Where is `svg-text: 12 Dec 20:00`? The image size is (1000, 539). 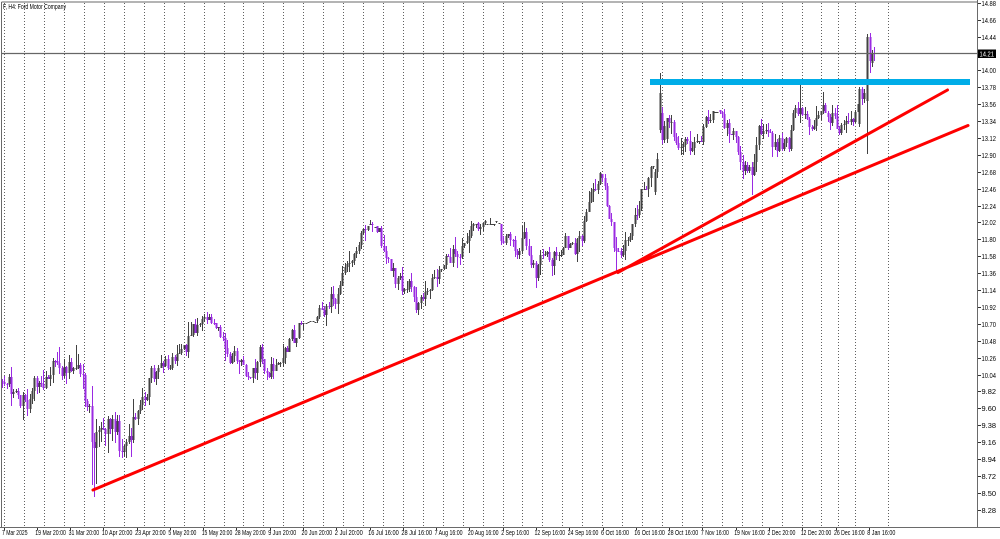 svg-text: 12 Dec 20:00 is located at coordinates (816, 532).